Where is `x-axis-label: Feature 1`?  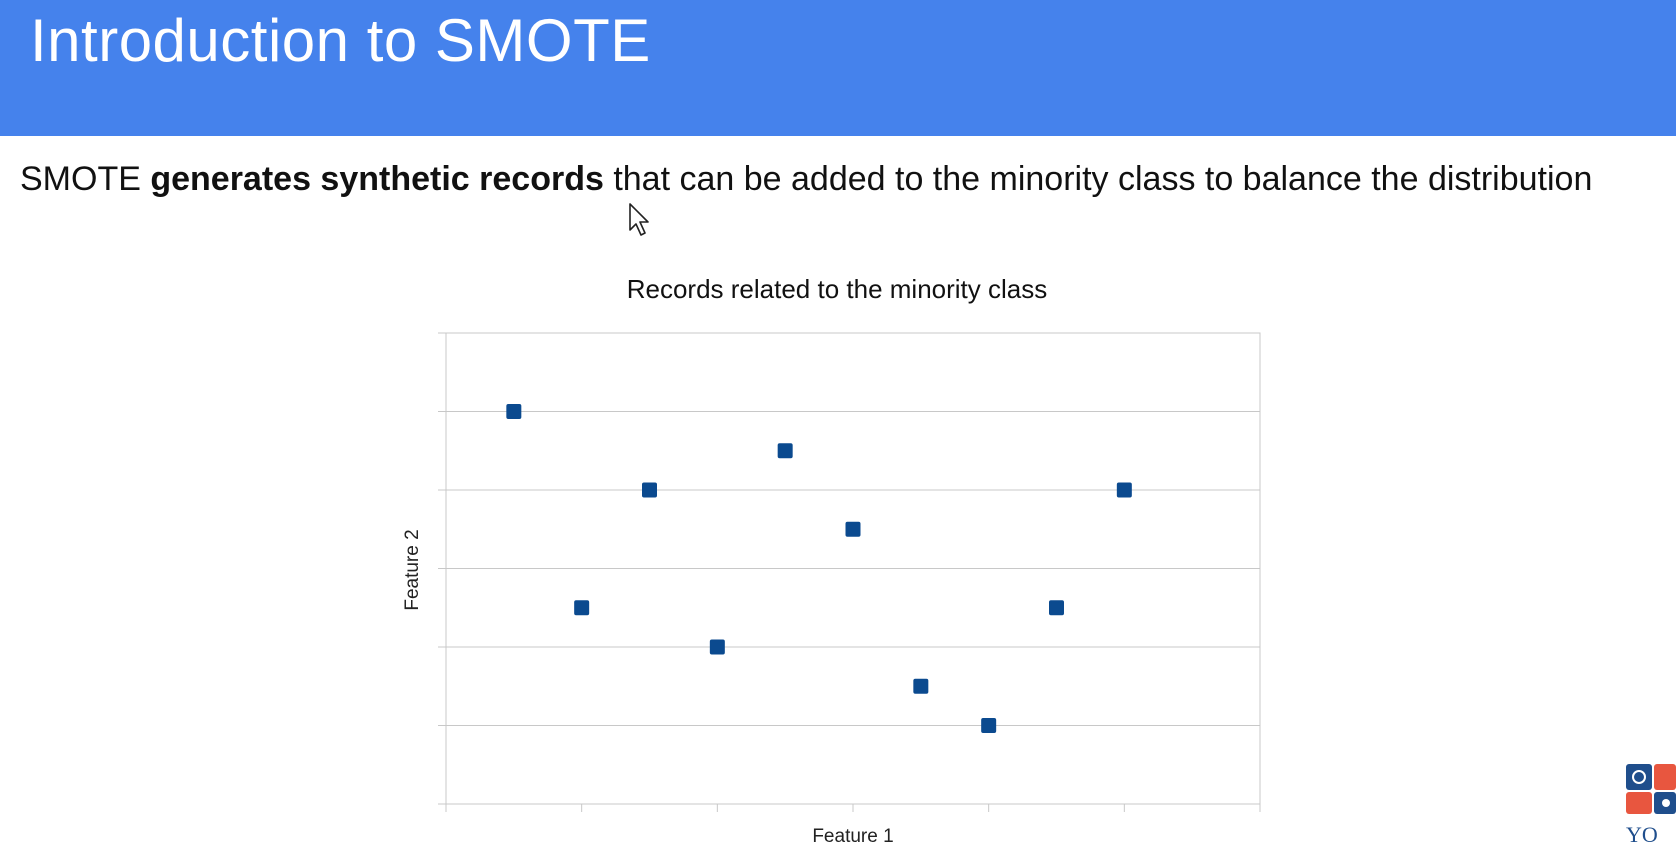 x-axis-label: Feature 1 is located at coordinates (852, 835).